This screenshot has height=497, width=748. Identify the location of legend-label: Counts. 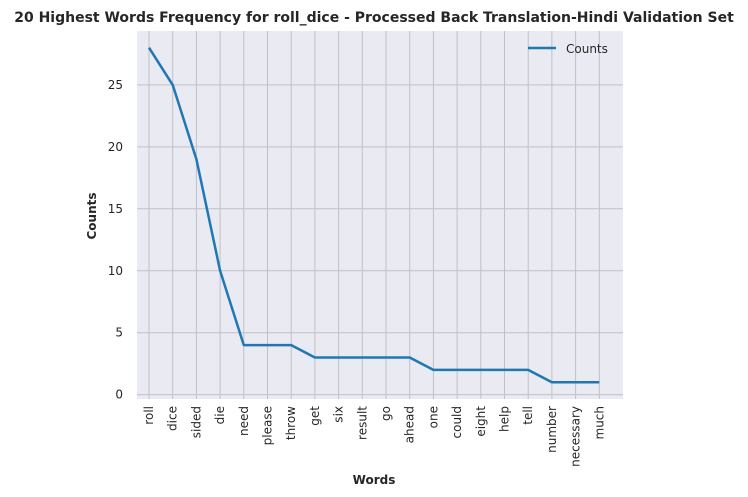
(587, 49).